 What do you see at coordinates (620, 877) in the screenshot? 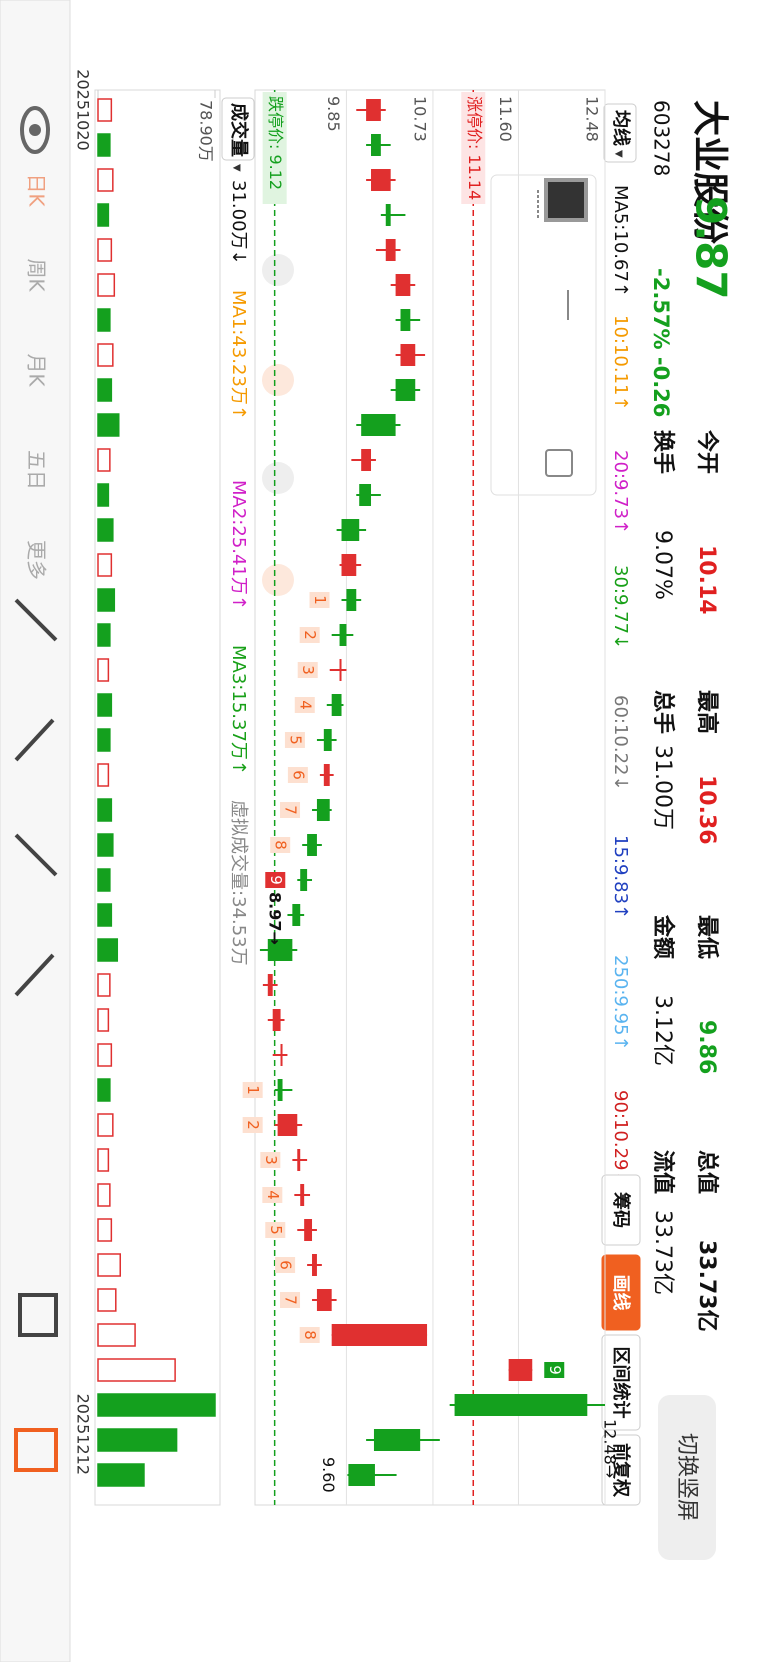
I see `ma-legend: 15:9.83↑` at bounding box center [620, 877].